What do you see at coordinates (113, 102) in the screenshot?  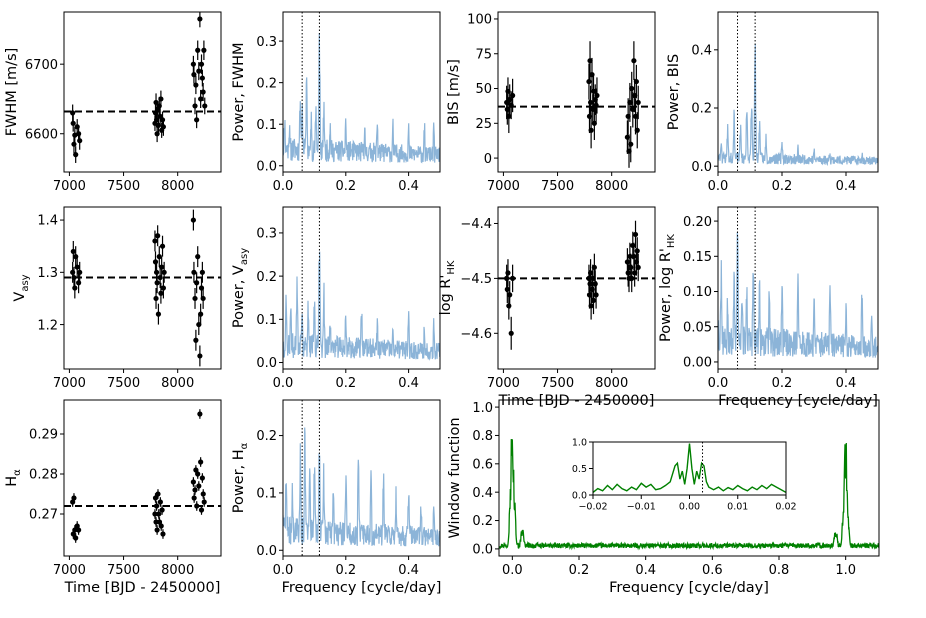 I see `panel-fwhm_ts: 7000 7500 8000 6600 6700 FWHM [m/s]` at bounding box center [113, 102].